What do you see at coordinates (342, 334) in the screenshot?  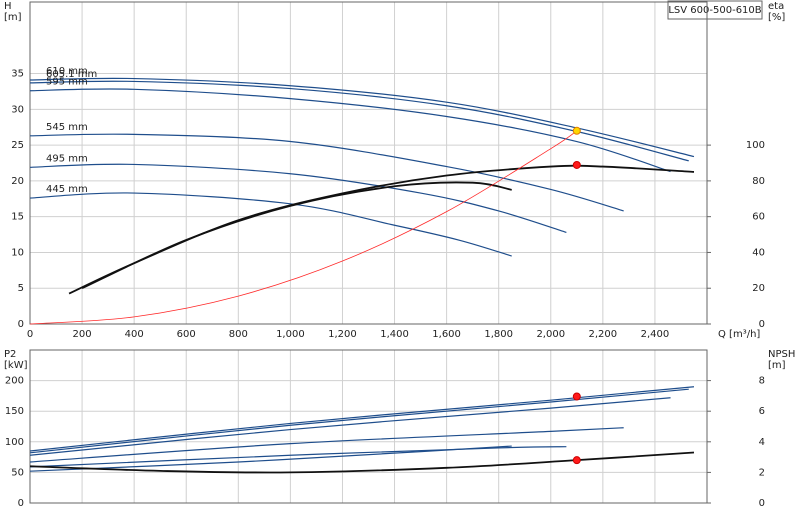 I see `x-tick-label: 1,200` at bounding box center [342, 334].